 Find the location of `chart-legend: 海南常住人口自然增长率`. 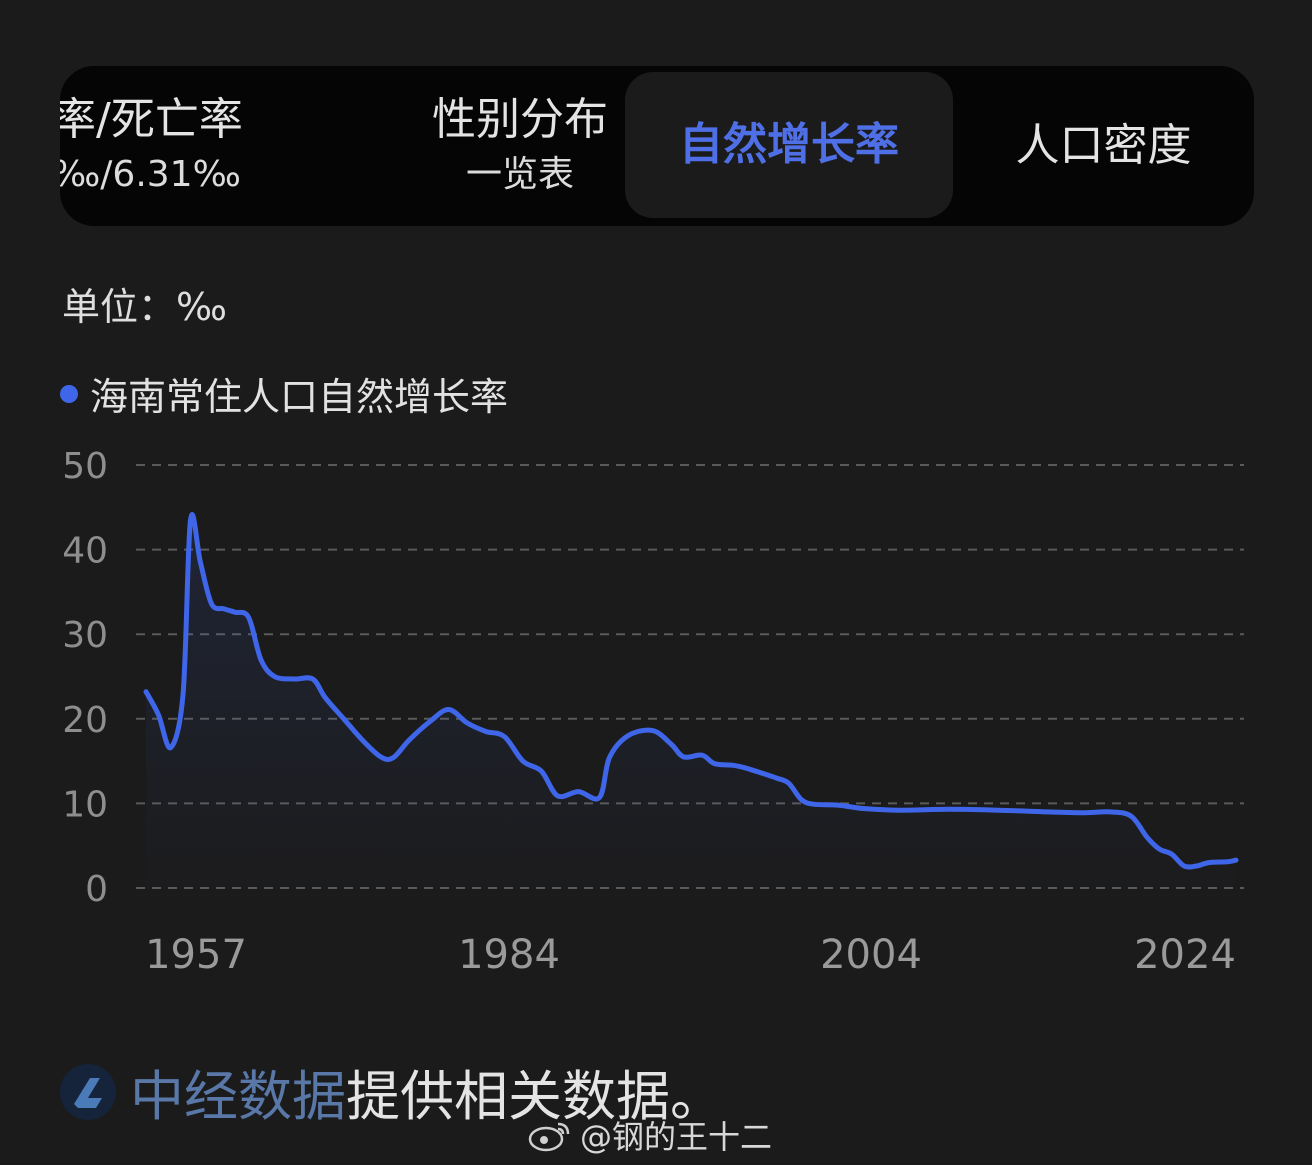

chart-legend: 海南常住人口自然增长率 is located at coordinates (284, 393).